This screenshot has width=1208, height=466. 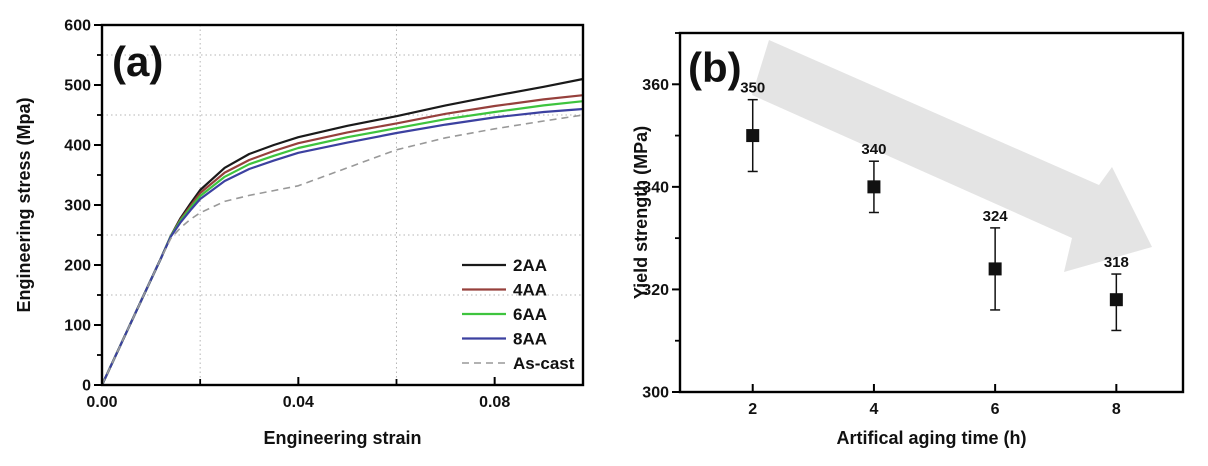 I want to click on legend-label-2AA: 2AA, so click(x=530, y=265).